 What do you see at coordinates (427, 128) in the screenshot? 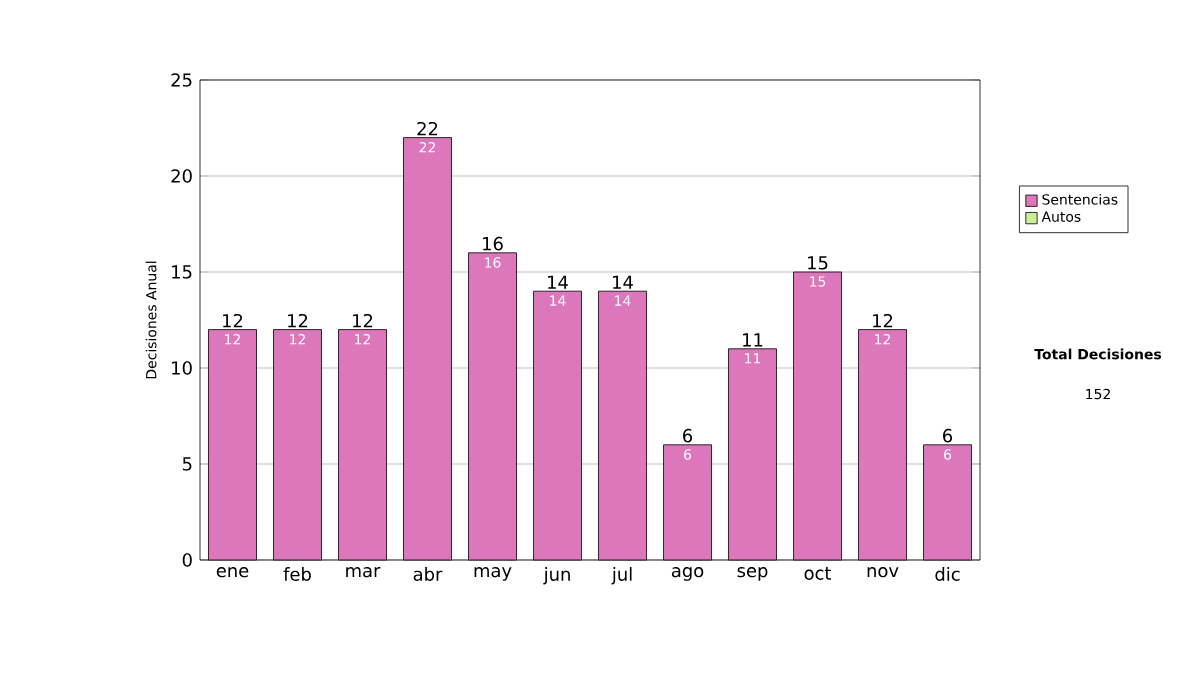
I see `total-label: 22` at bounding box center [427, 128].